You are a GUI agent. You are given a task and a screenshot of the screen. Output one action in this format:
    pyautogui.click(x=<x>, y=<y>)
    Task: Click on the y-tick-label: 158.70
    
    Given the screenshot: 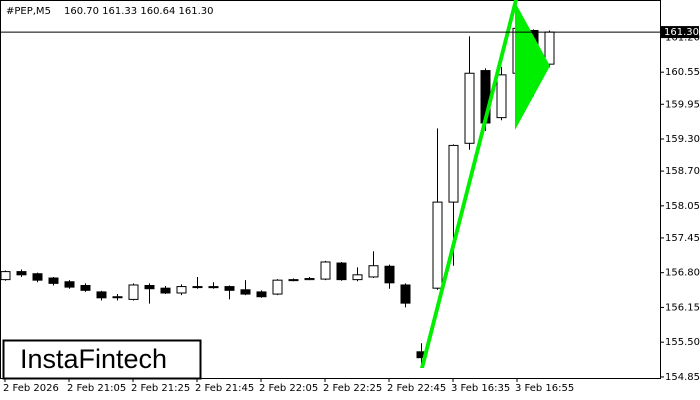 What is the action you would take?
    pyautogui.click(x=682, y=171)
    